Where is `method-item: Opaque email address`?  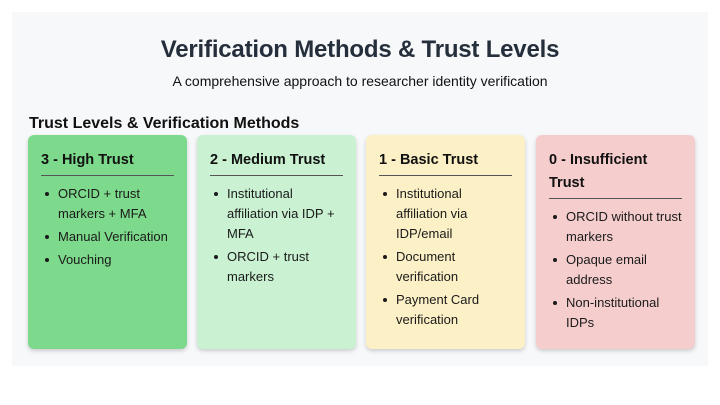 method-item: Opaque email address is located at coordinates (615, 270).